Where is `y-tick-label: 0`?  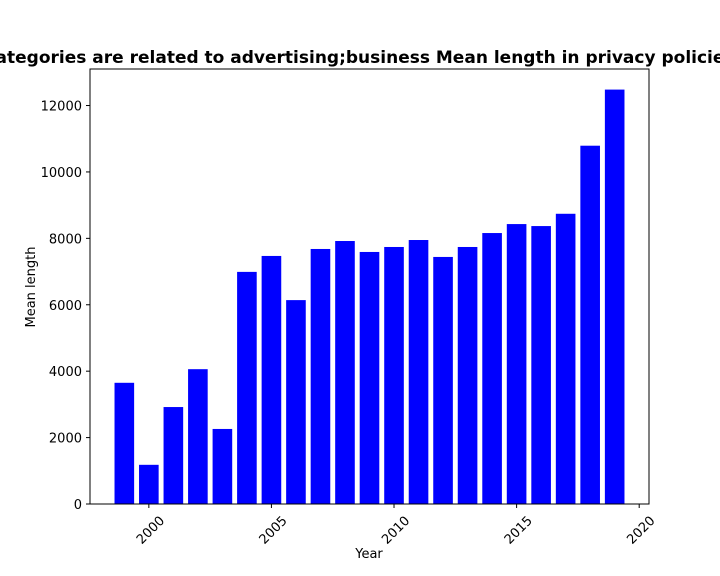 y-tick-label: 0 is located at coordinates (78, 505).